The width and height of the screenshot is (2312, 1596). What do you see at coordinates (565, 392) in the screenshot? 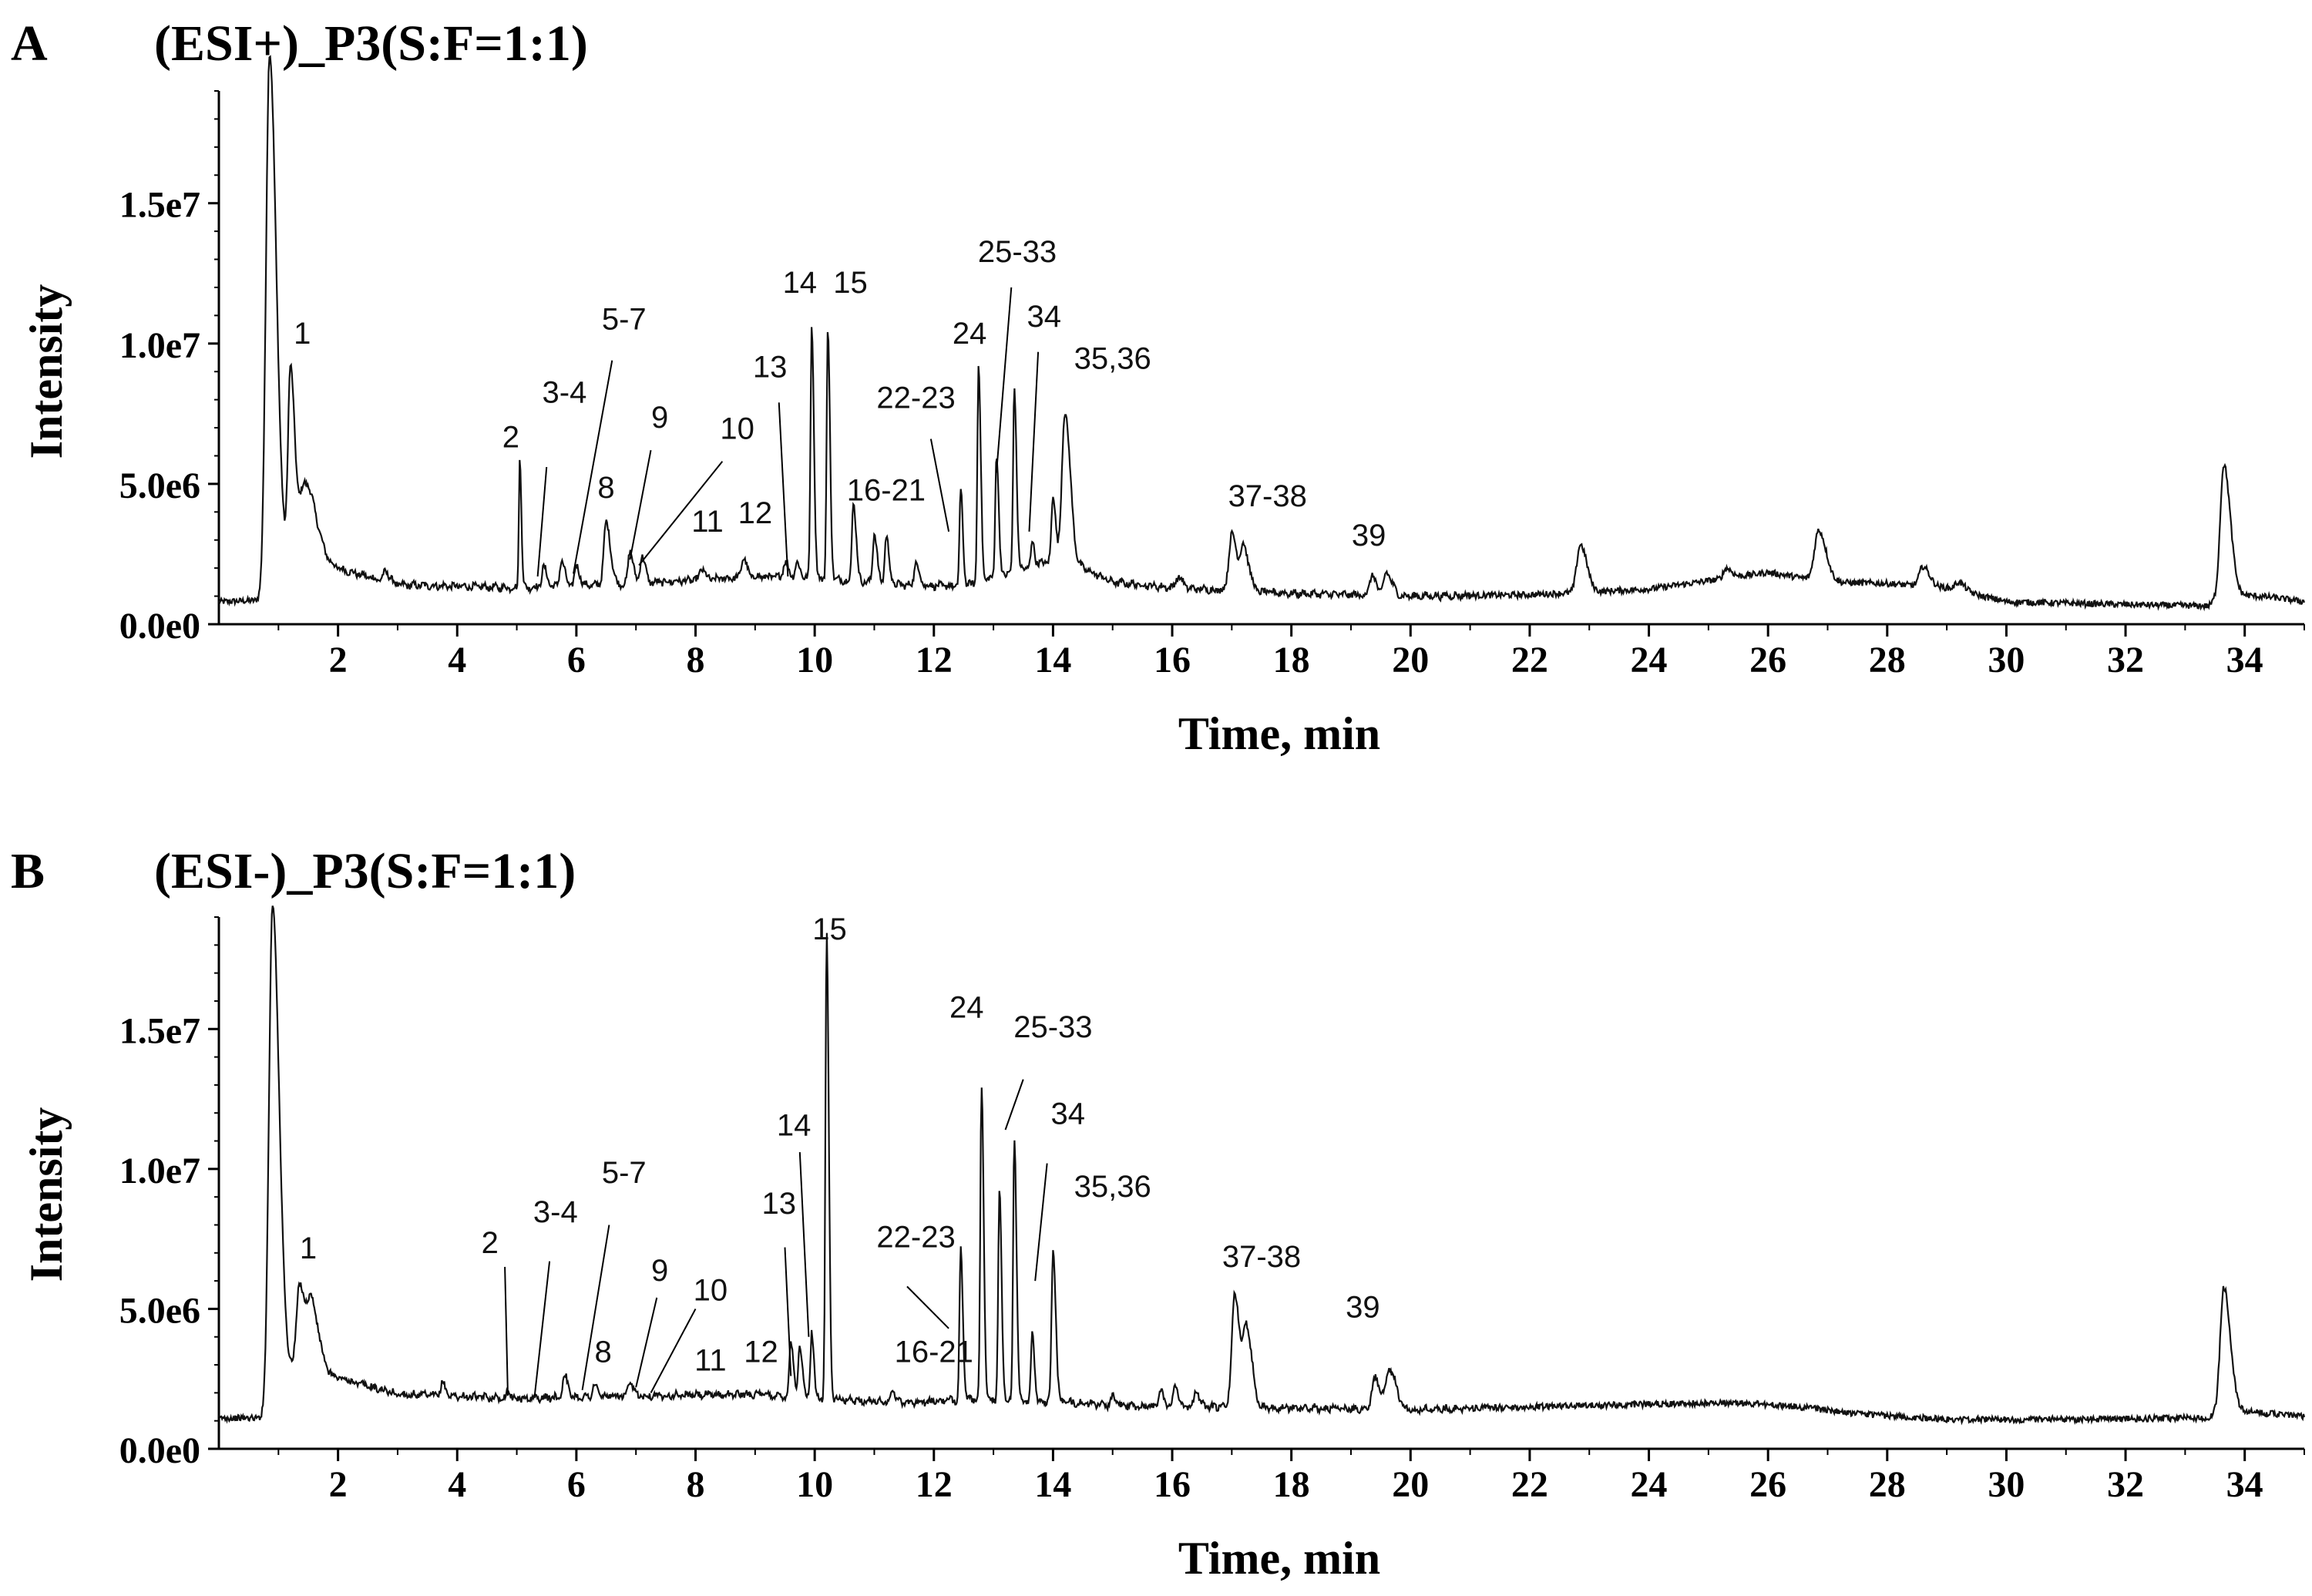
I see `peak-label: 3-4` at bounding box center [565, 392].